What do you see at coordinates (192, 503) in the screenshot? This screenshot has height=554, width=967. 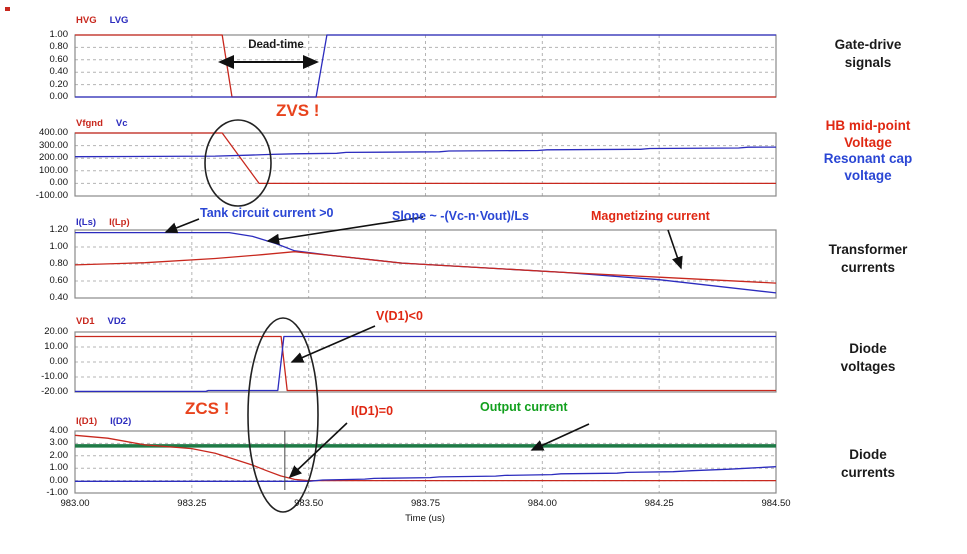 I see `x-tick-label: 983.25` at bounding box center [192, 503].